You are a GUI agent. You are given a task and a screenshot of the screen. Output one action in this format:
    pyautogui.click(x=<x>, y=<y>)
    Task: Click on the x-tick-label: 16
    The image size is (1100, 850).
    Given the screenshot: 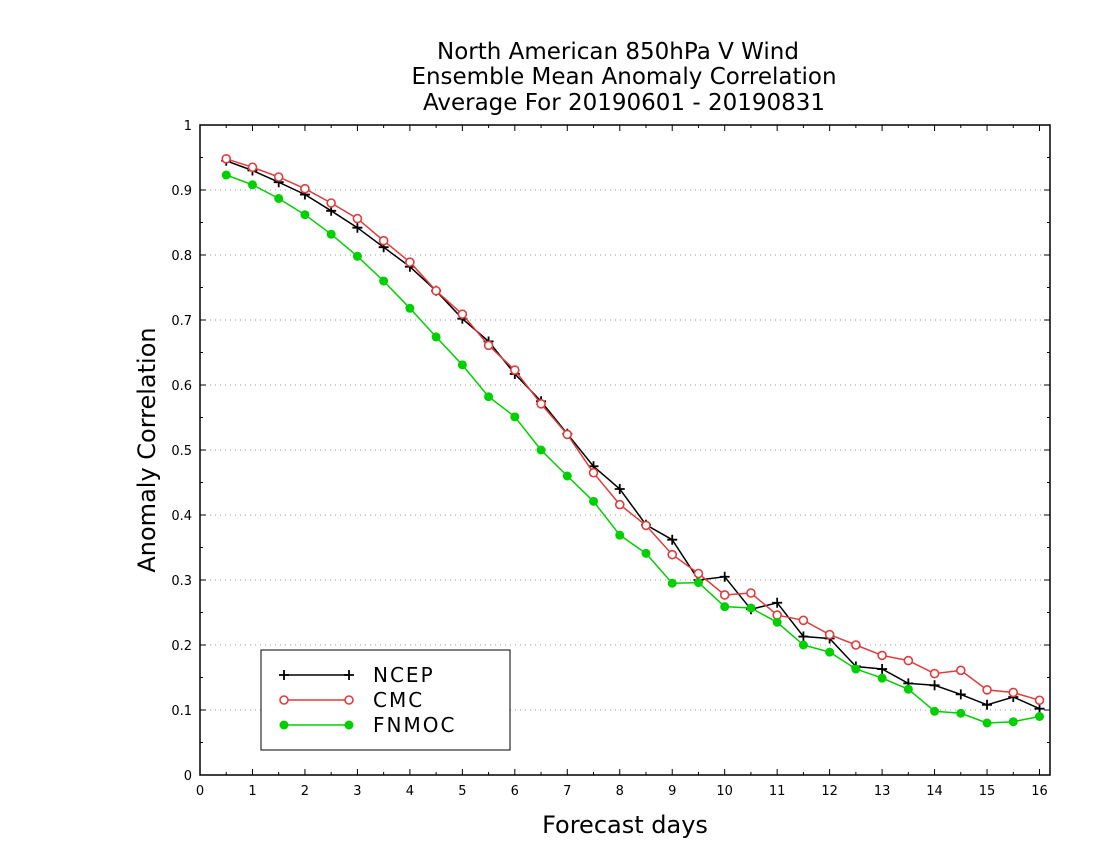 What is the action you would take?
    pyautogui.click(x=1039, y=791)
    